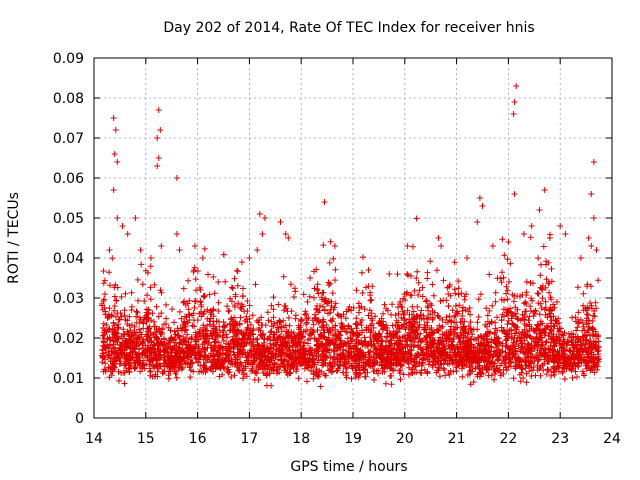  I want to click on y-tick-label: 0.03, so click(68, 299).